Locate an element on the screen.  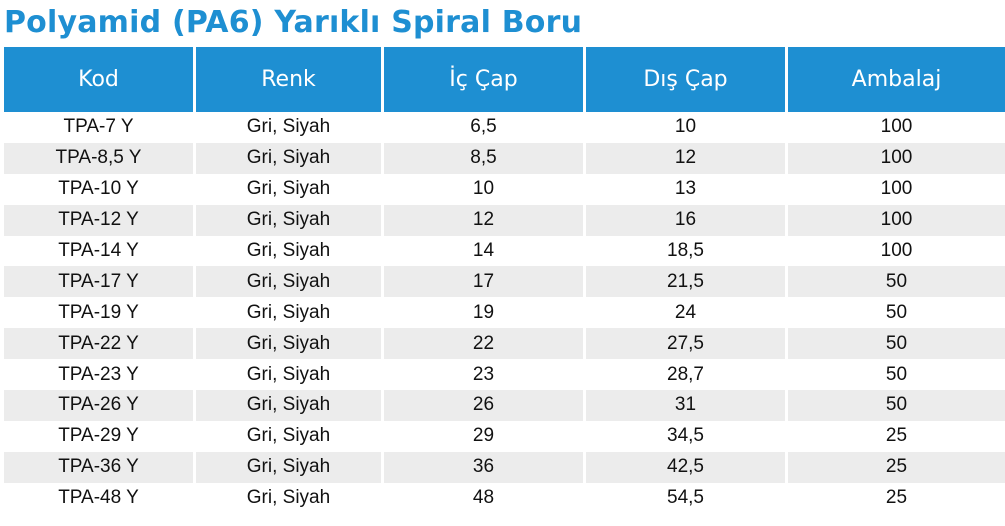
cell-ic-cap: 17 is located at coordinates (485, 282).